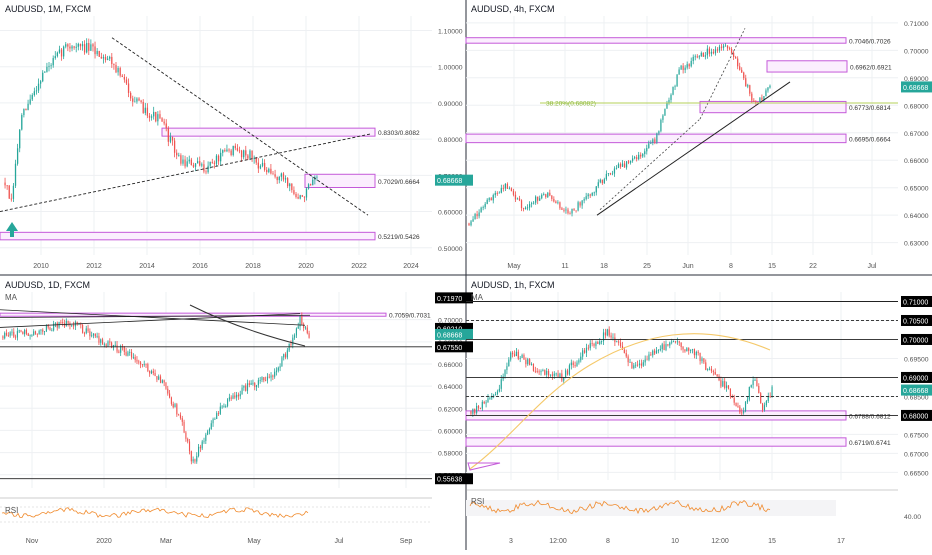 Image resolution: width=932 pixels, height=555 pixels. Describe the element at coordinates (916, 106) in the screenshot. I see `y-tick-label: 0.68000` at that location.